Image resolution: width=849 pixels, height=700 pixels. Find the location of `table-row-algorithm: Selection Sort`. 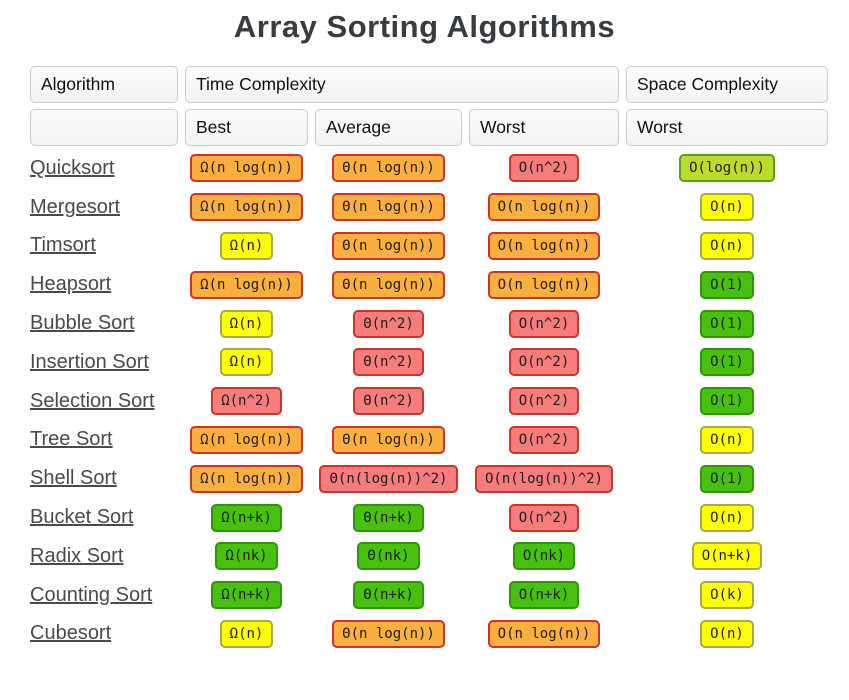

table-row-algorithm: Selection Sort is located at coordinates (104, 401).